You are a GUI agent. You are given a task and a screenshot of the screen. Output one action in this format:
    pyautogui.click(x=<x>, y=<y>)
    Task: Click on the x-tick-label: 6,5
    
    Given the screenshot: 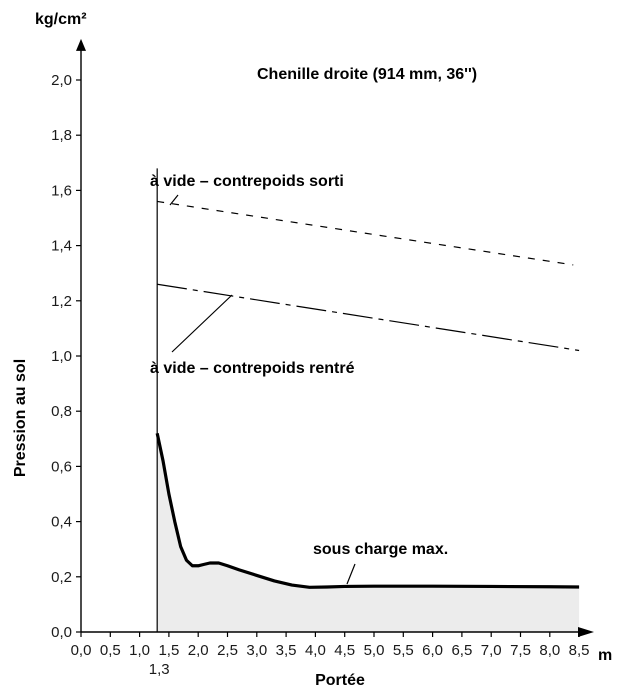 What is the action you would take?
    pyautogui.click(x=461, y=650)
    